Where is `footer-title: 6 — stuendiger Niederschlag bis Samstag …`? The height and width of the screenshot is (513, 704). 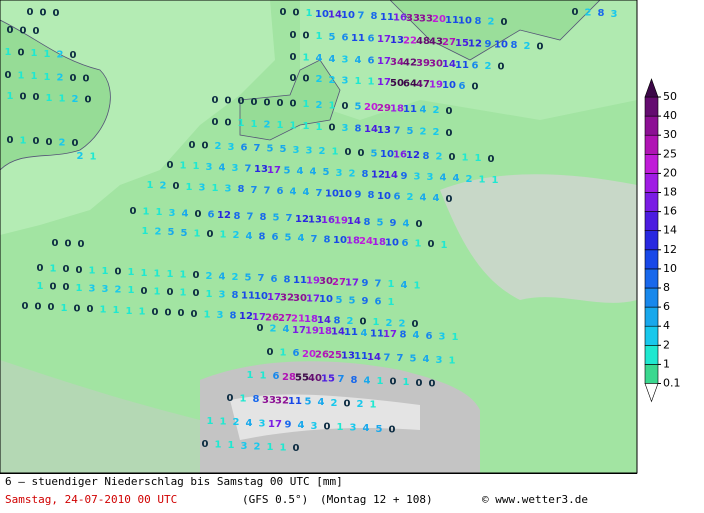
footer-title: 6 — stuendiger Niederschlag bis Samstag … is located at coordinates (174, 481).